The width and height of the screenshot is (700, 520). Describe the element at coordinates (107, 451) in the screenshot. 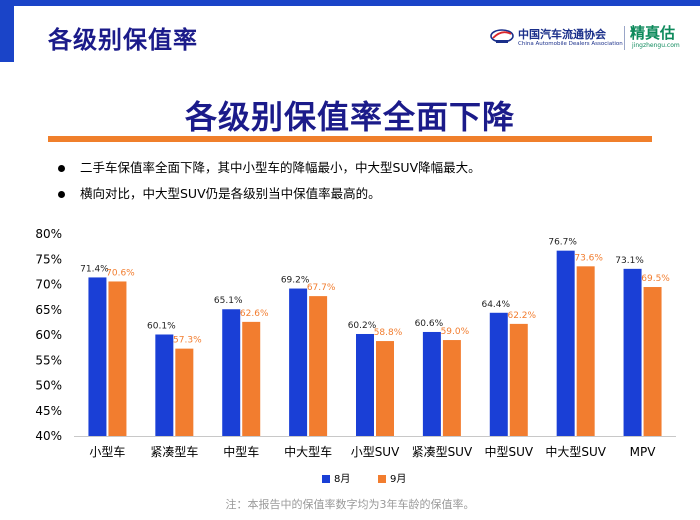

I see `x-tick-label: 小型车` at that location.